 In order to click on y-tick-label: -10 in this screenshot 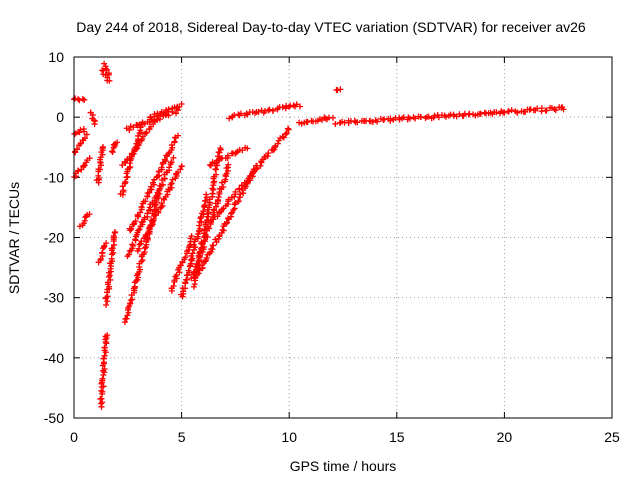, I will do `click(54, 177)`.